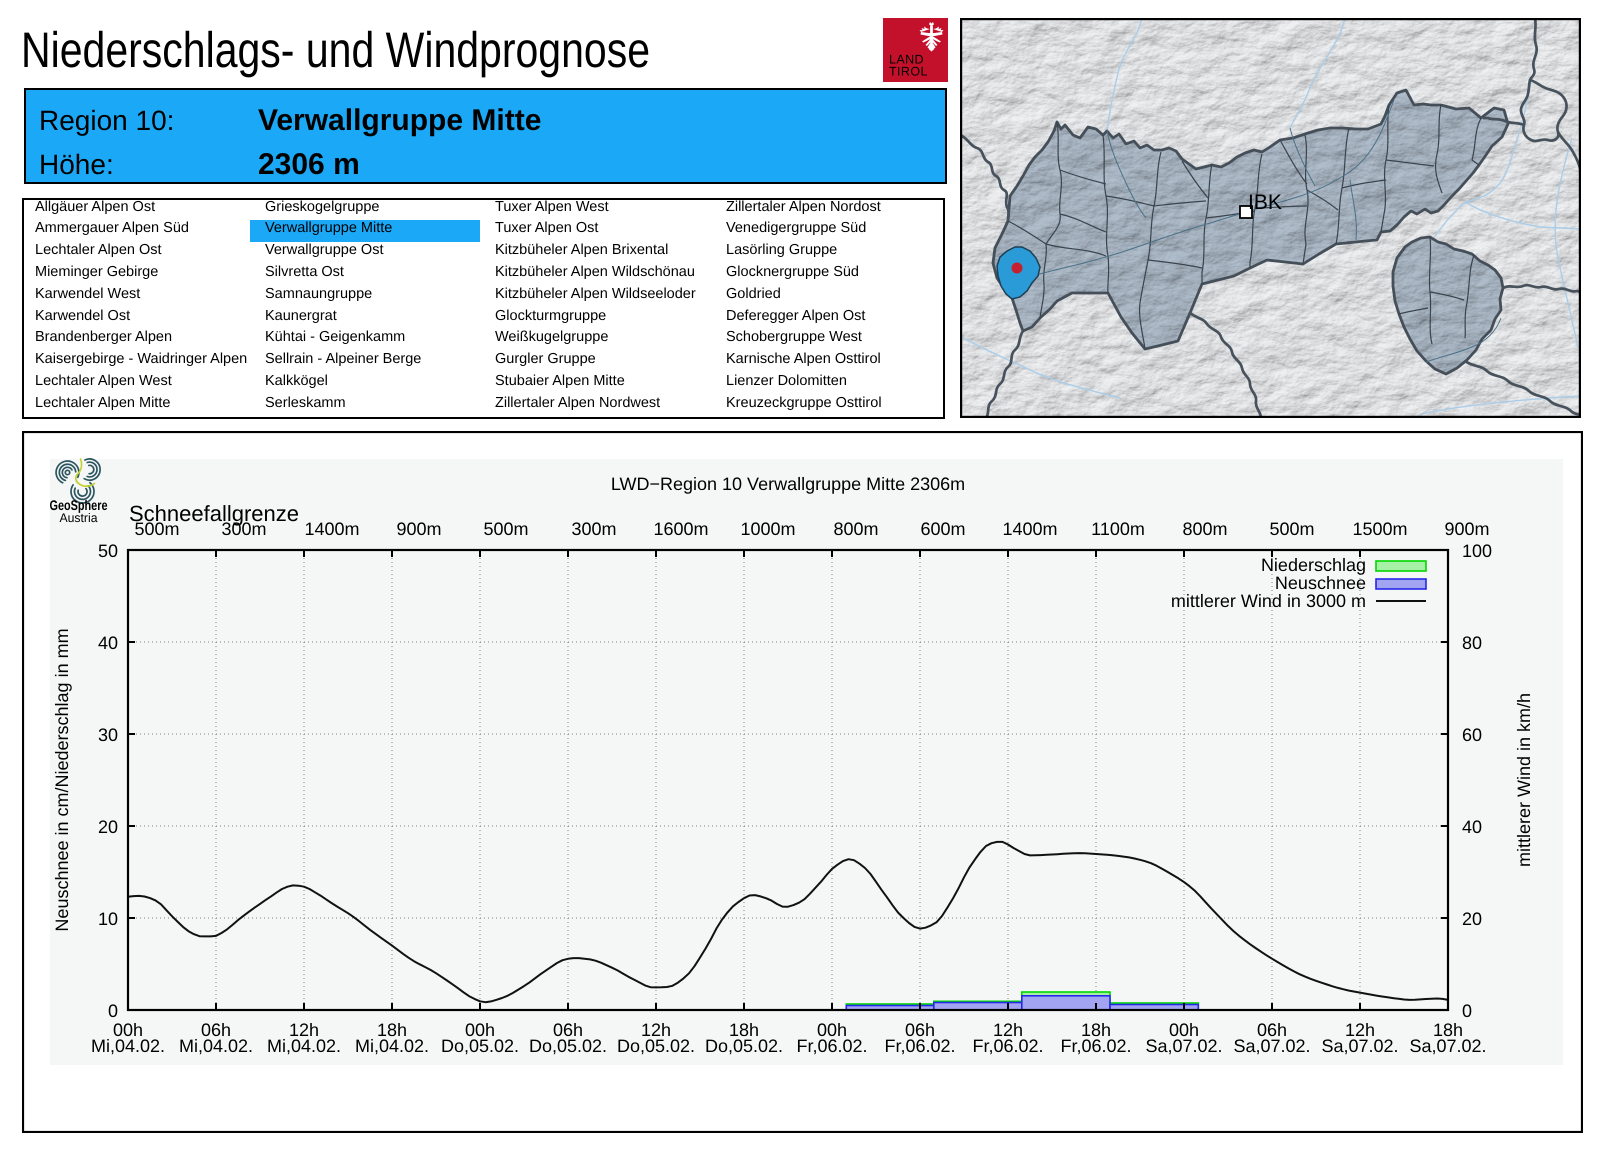 This screenshot has width=1600, height=1153. Describe the element at coordinates (906, 60) in the screenshot. I see `svg-text: LAND` at that location.